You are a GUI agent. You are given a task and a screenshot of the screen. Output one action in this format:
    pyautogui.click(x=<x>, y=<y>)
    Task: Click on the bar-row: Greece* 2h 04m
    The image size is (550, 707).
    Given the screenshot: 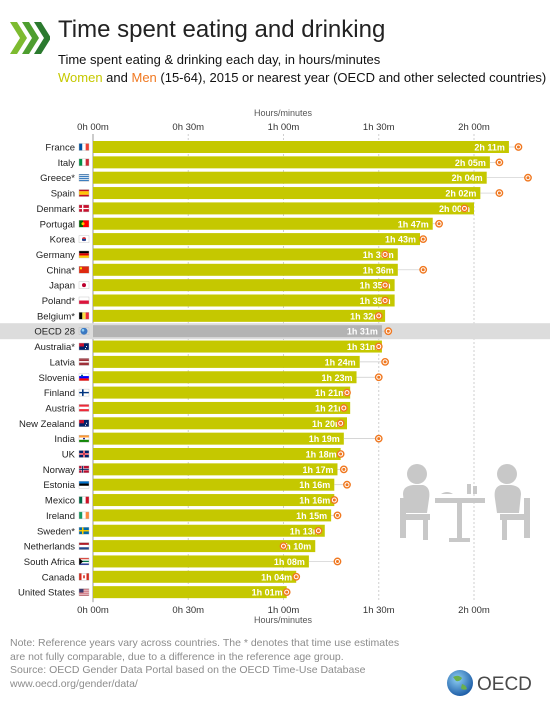 What is the action you would take?
    pyautogui.click(x=286, y=177)
    